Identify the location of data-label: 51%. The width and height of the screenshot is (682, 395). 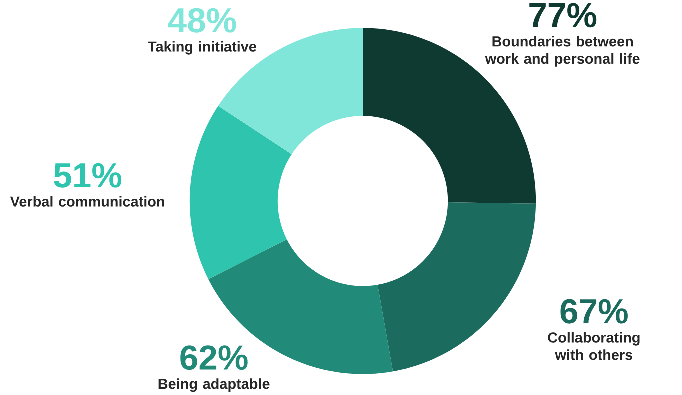
(88, 175).